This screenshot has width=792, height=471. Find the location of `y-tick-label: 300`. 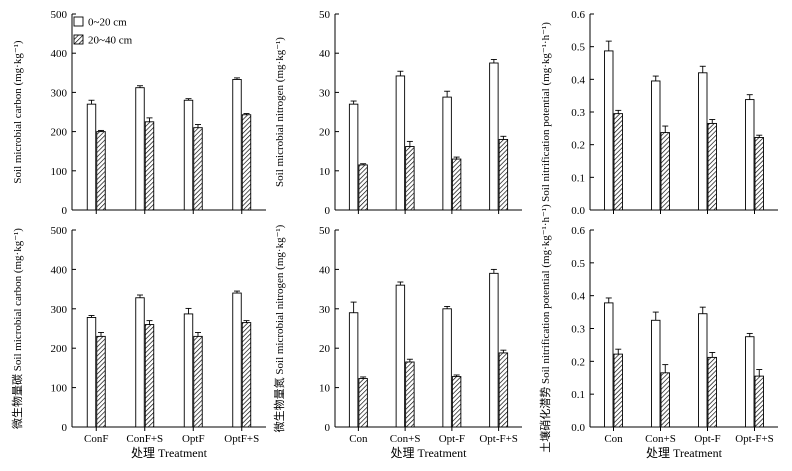

y-tick-label: 300 is located at coordinates (59, 310).